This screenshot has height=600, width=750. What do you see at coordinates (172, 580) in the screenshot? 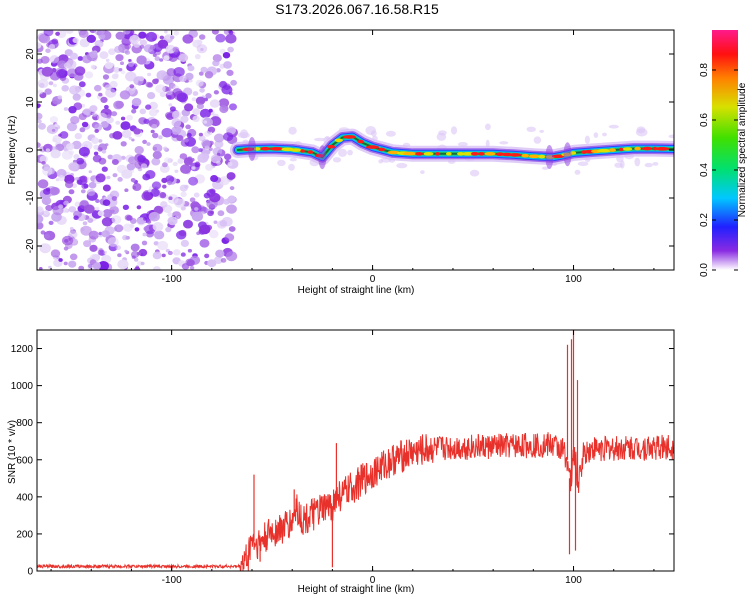
I see `x-tick-label: -100` at bounding box center [172, 580].